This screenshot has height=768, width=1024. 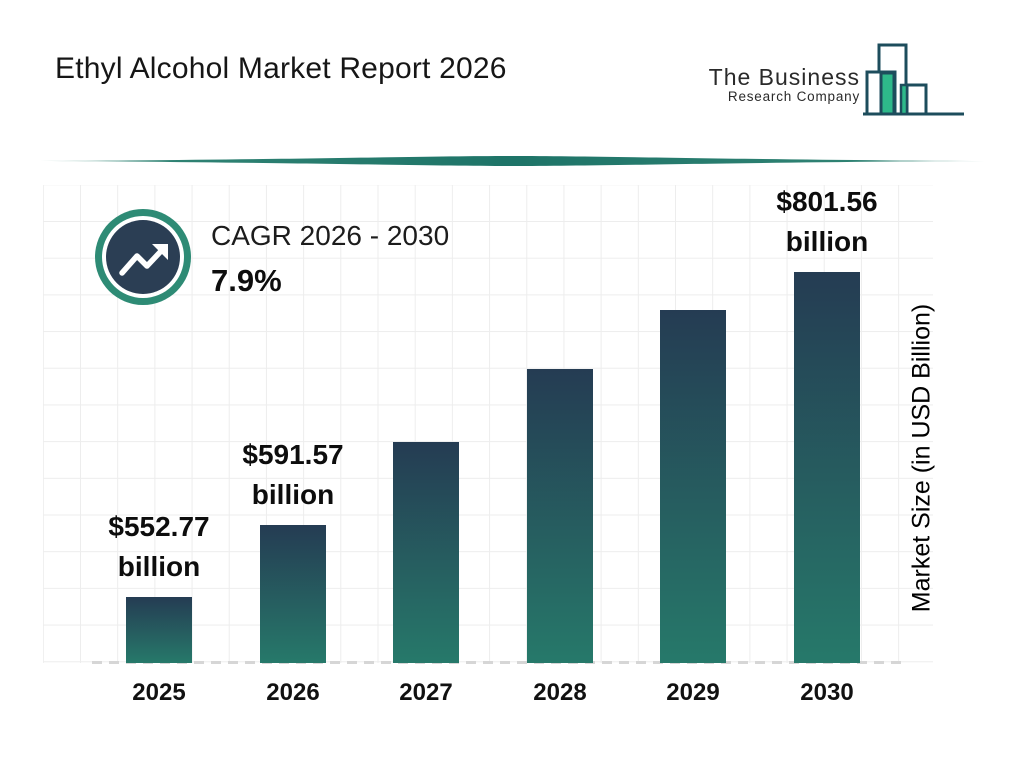 What do you see at coordinates (159, 692) in the screenshot?
I see `x-axis-tick-label: 2025` at bounding box center [159, 692].